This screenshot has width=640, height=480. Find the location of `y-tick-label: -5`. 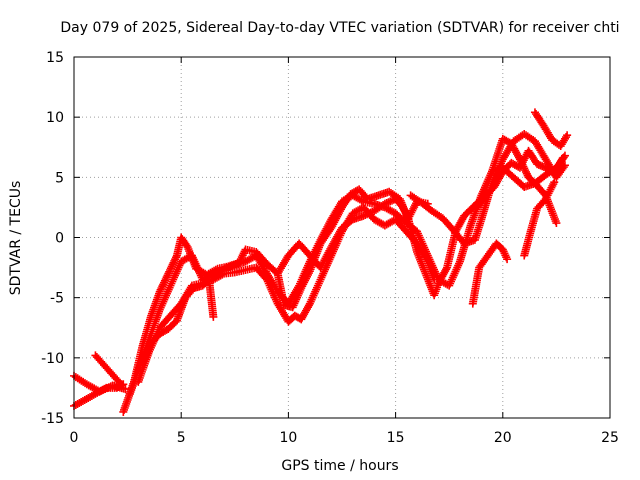

y-tick-label: -5 is located at coordinates (57, 299).